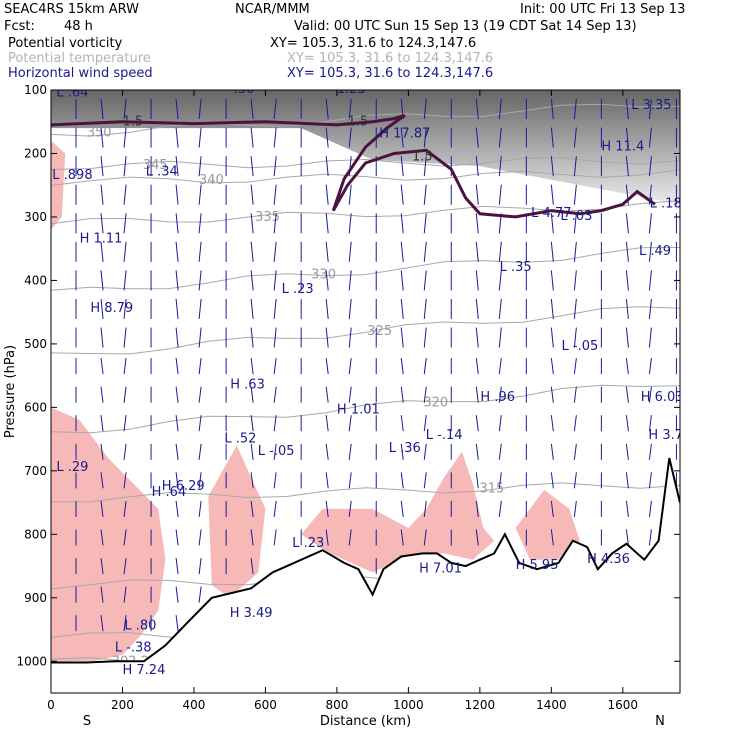  Describe the element at coordinates (72, 175) in the screenshot. I see `extremum-label: L .898` at that location.